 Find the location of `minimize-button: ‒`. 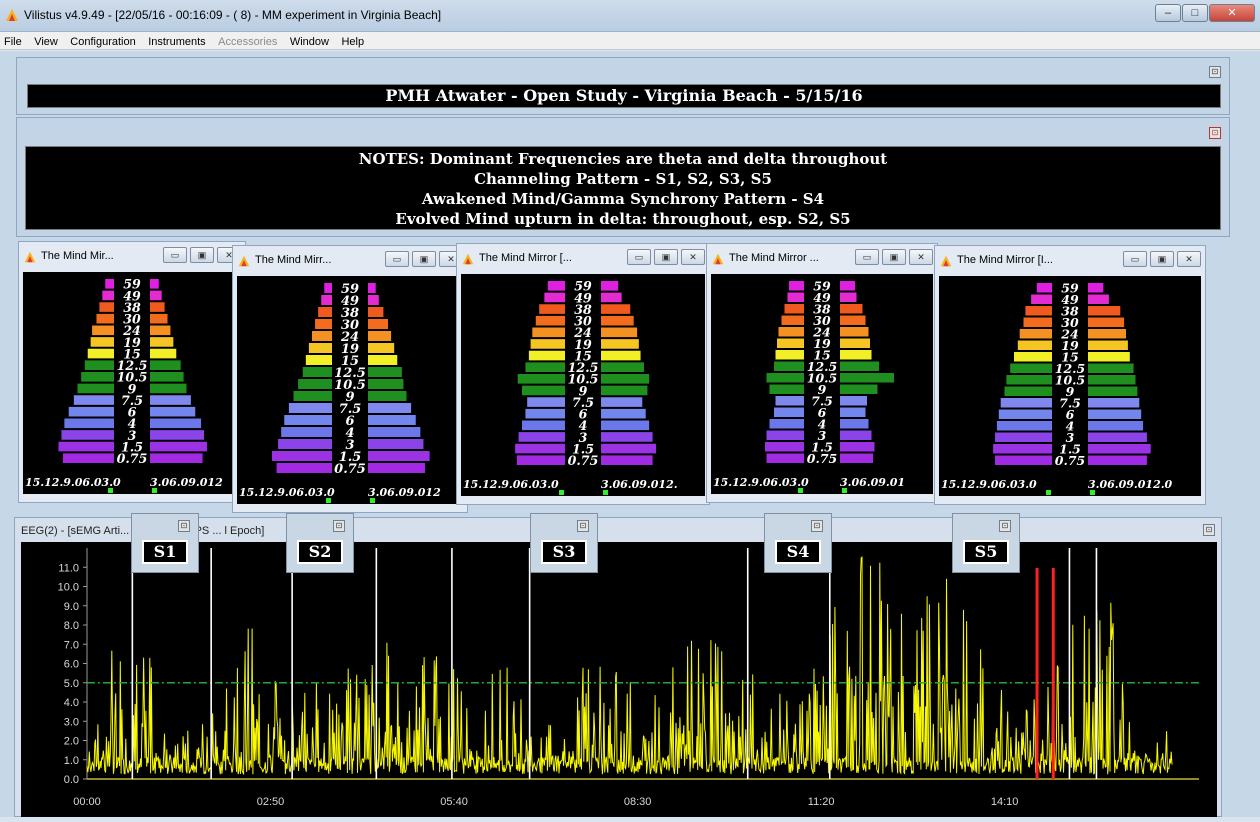

minimize-button: ‒ is located at coordinates (1168, 13).